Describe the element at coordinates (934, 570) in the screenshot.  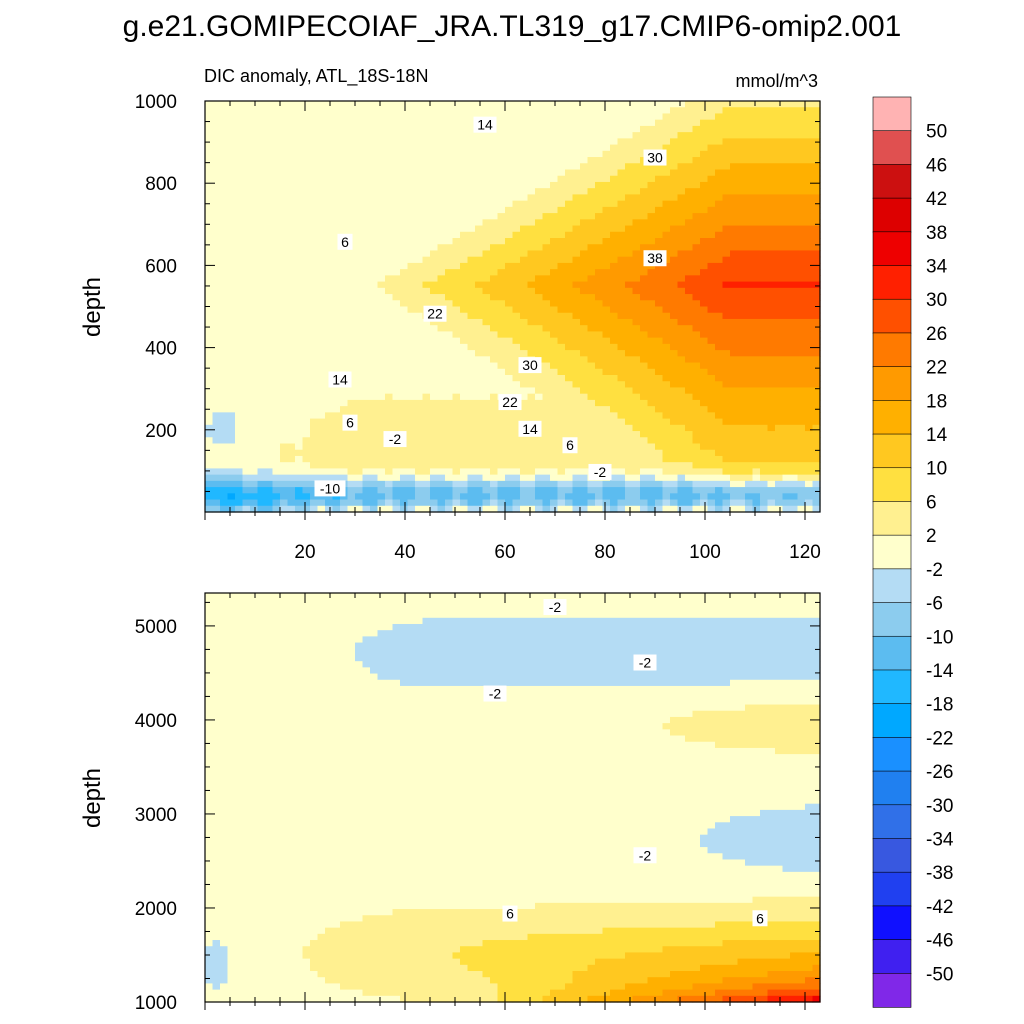
I see `colorbar-level-label: -2` at that location.